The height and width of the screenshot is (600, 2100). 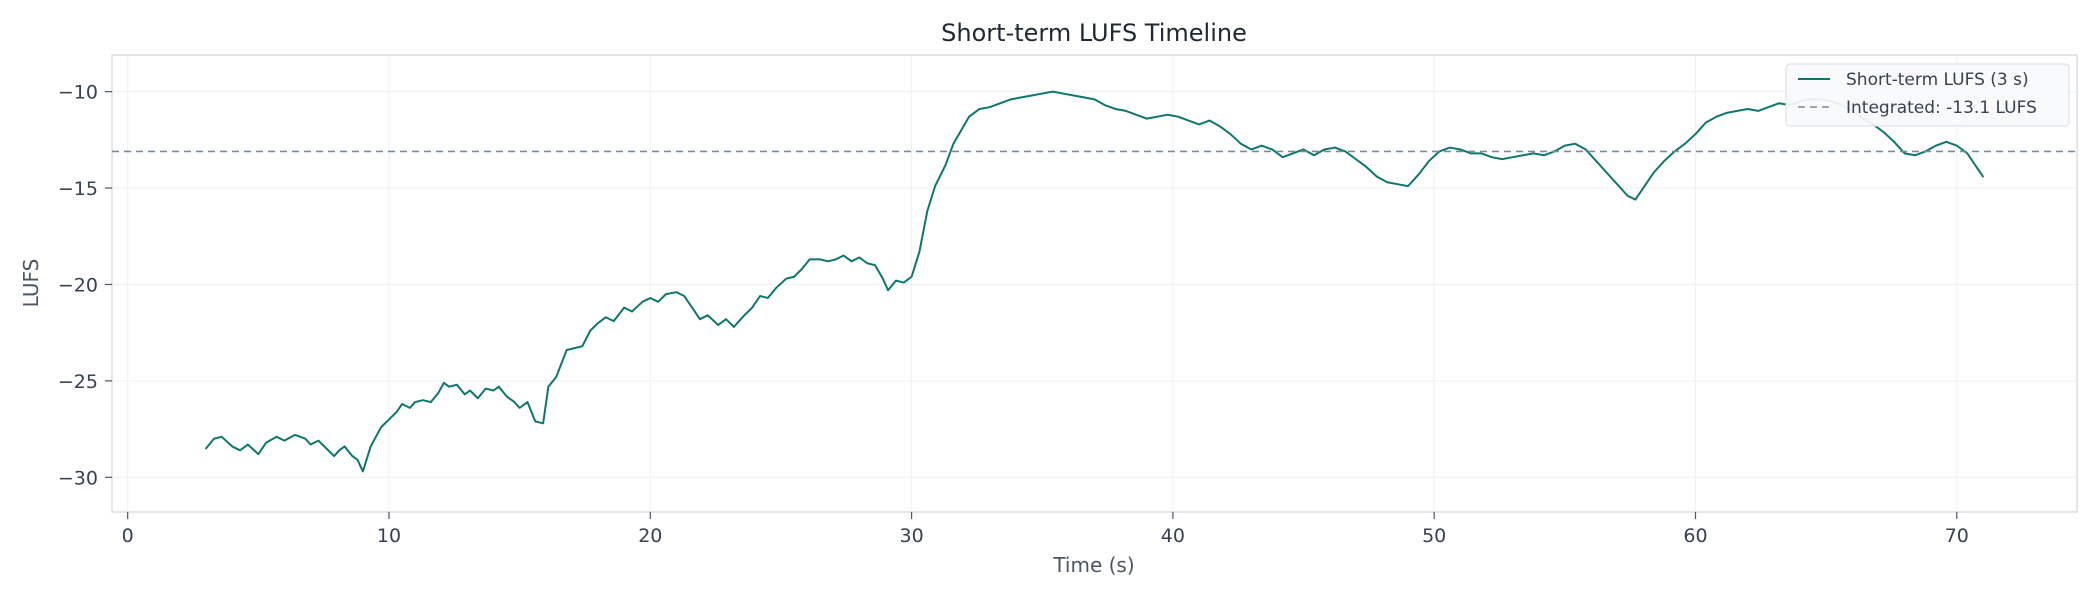 I want to click on y-axis-label: LUFS, so click(x=31, y=283).